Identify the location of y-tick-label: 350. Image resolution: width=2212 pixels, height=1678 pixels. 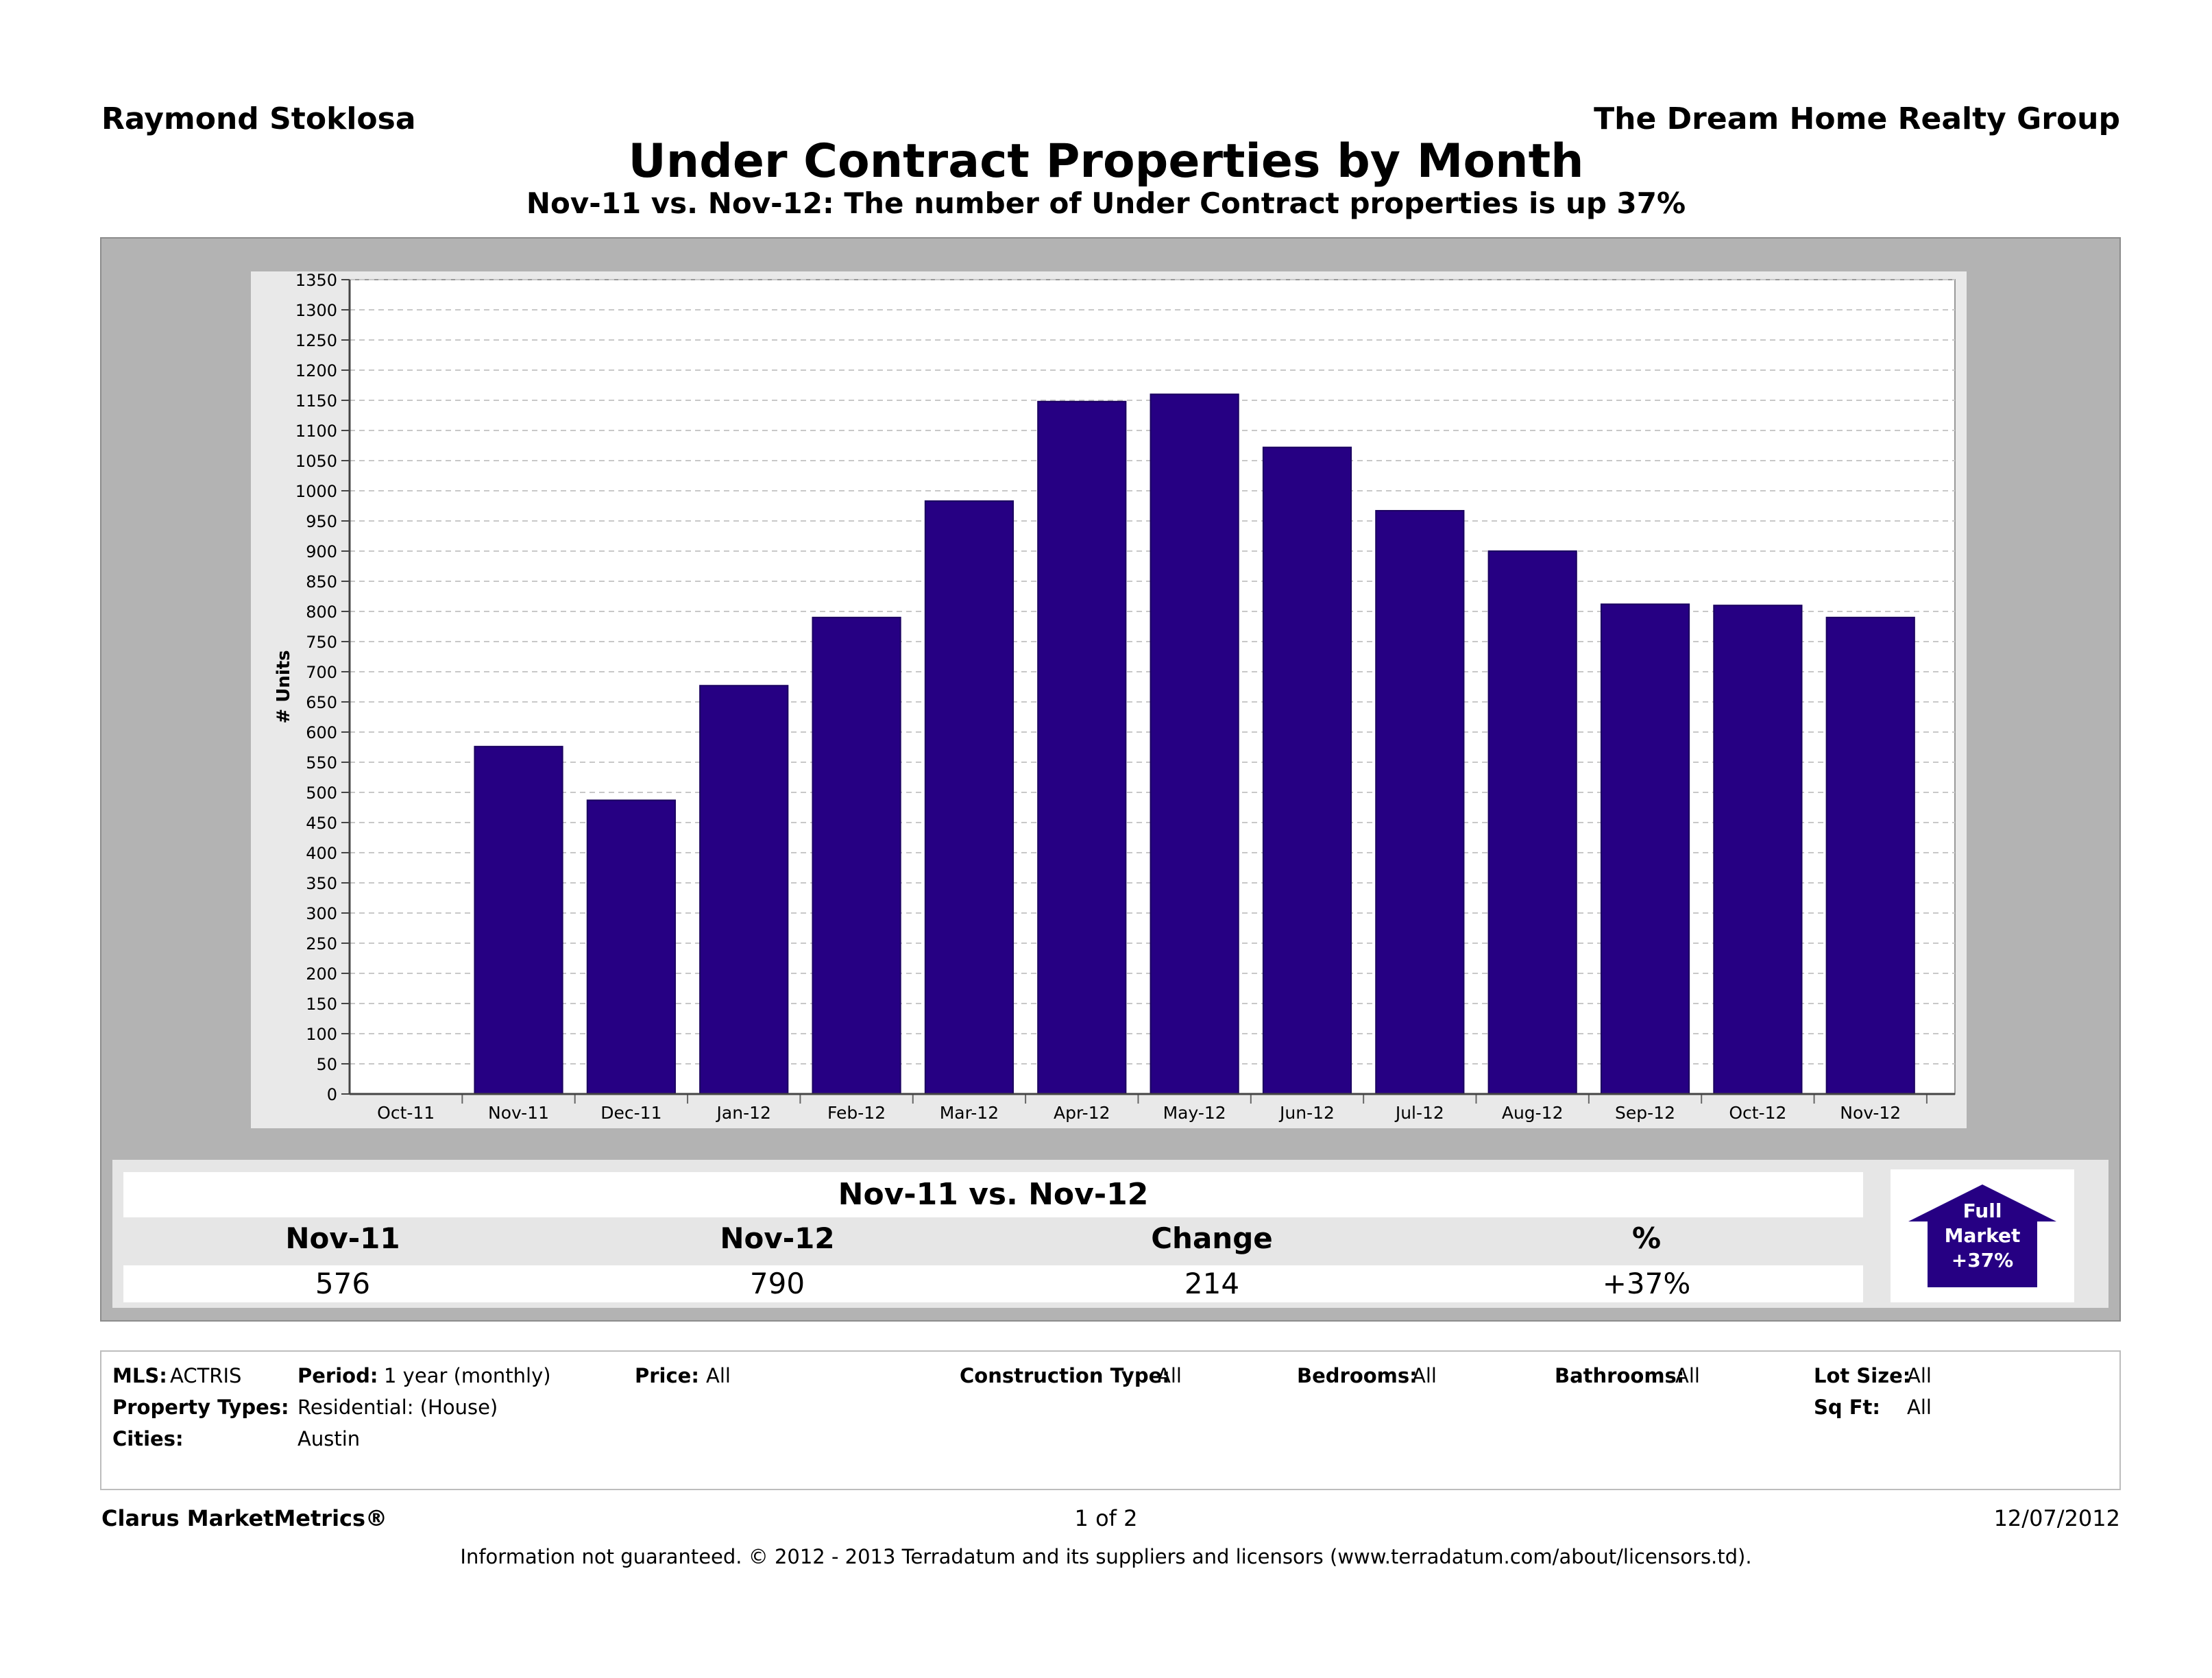
(321, 883).